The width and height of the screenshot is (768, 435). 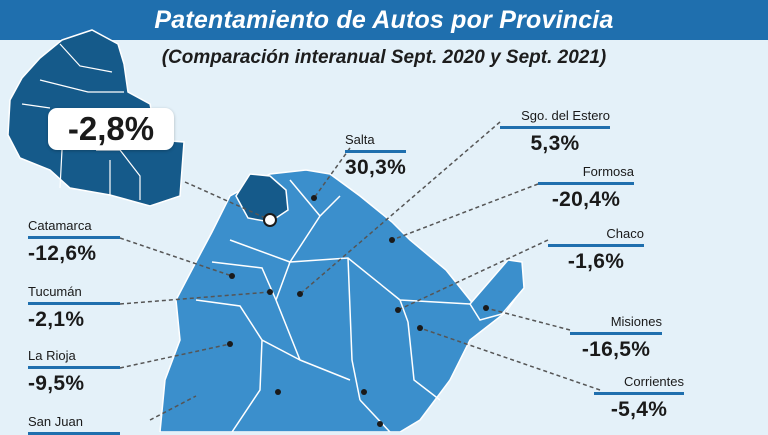 What do you see at coordinates (278, 392) in the screenshot?
I see `marker-san-juan` at bounding box center [278, 392].